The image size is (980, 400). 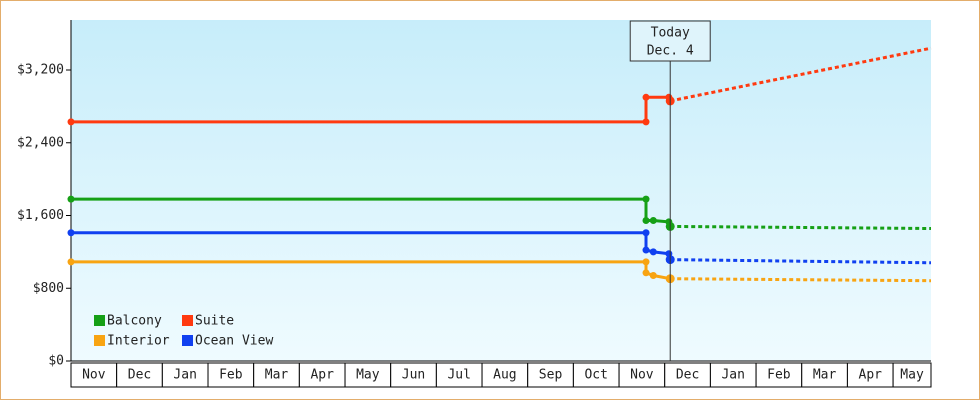 What do you see at coordinates (504, 375) in the screenshot?
I see `x-tick-label: Aug` at bounding box center [504, 375].